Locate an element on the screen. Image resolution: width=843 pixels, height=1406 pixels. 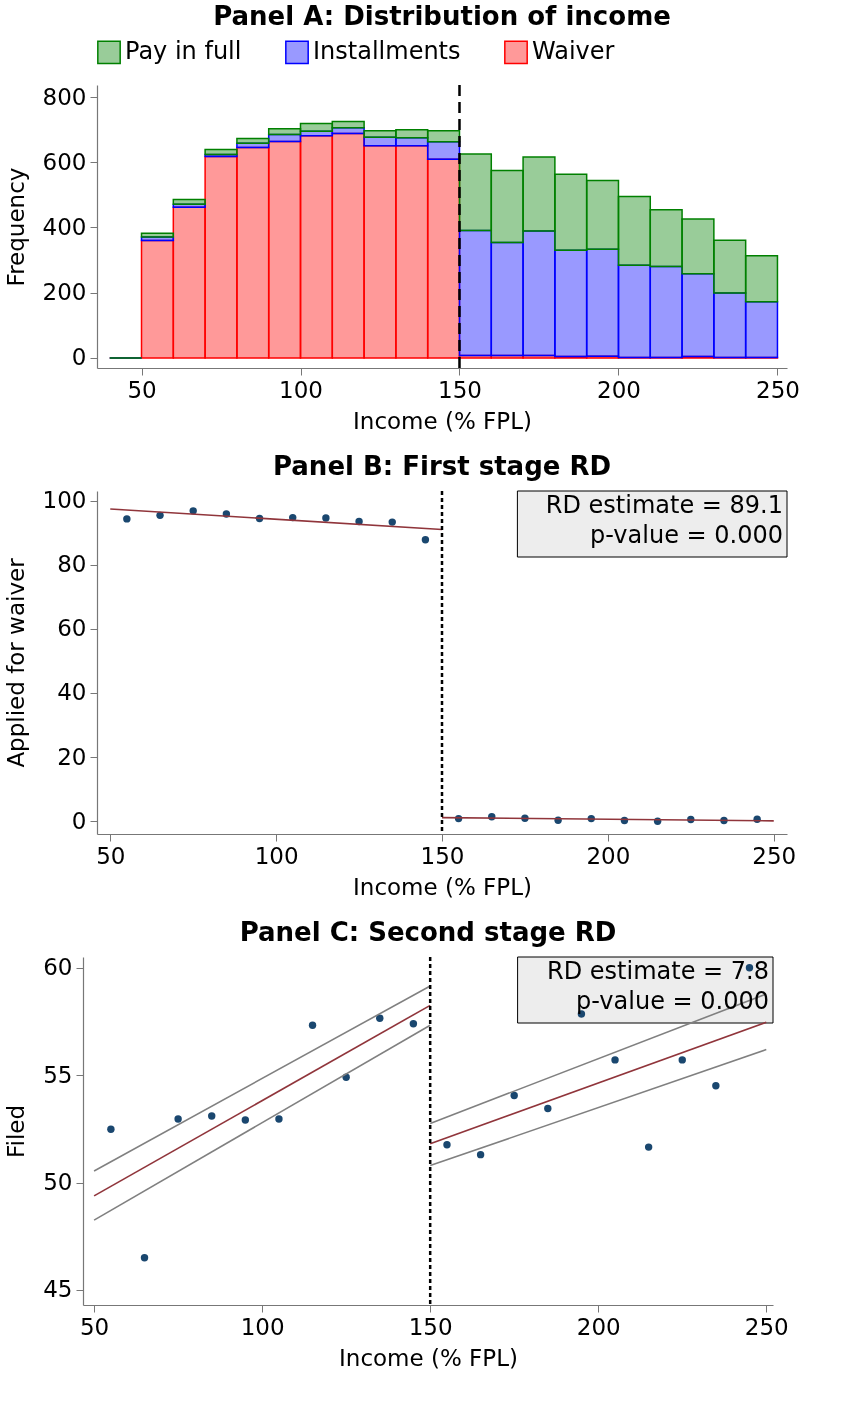
chart-title: Panel B: First stage RD is located at coordinates (442, 465).